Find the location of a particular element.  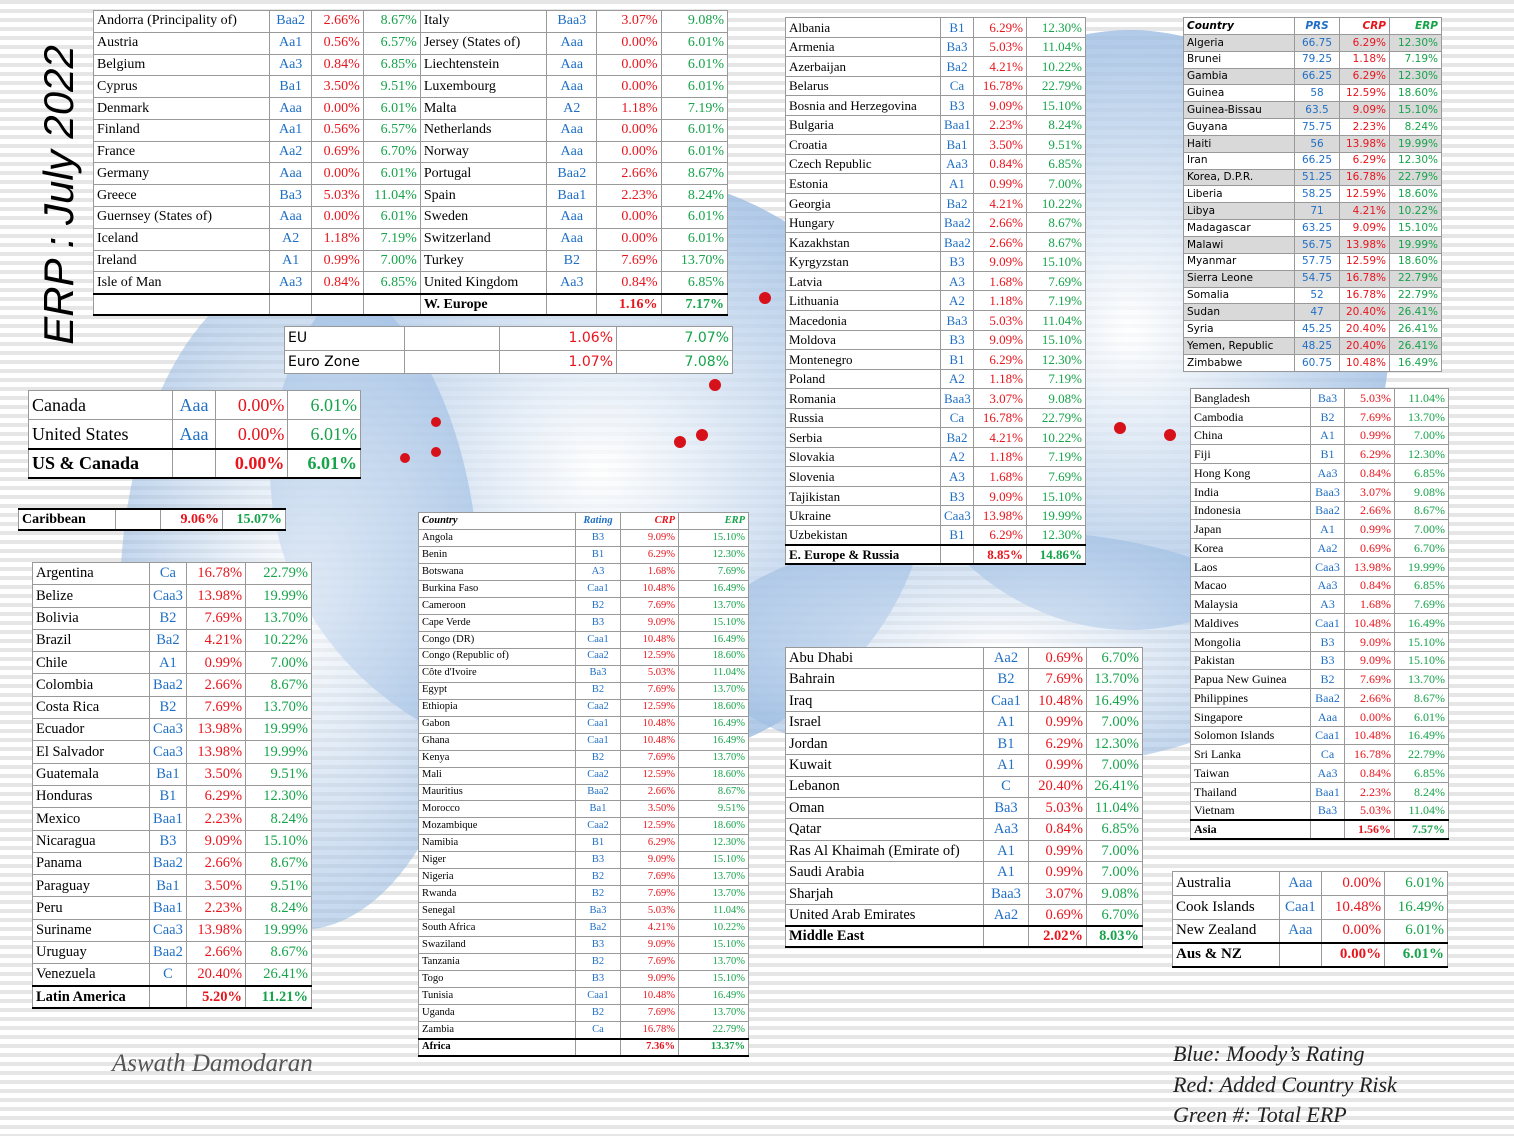

cell: Caa1 is located at coordinates (598, 639).